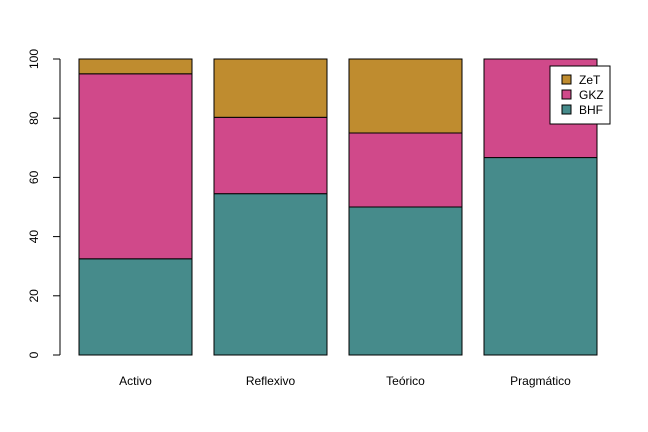 Image resolution: width=648 pixels, height=432 pixels. I want to click on legend-label-bhf: BHF, so click(591, 110).